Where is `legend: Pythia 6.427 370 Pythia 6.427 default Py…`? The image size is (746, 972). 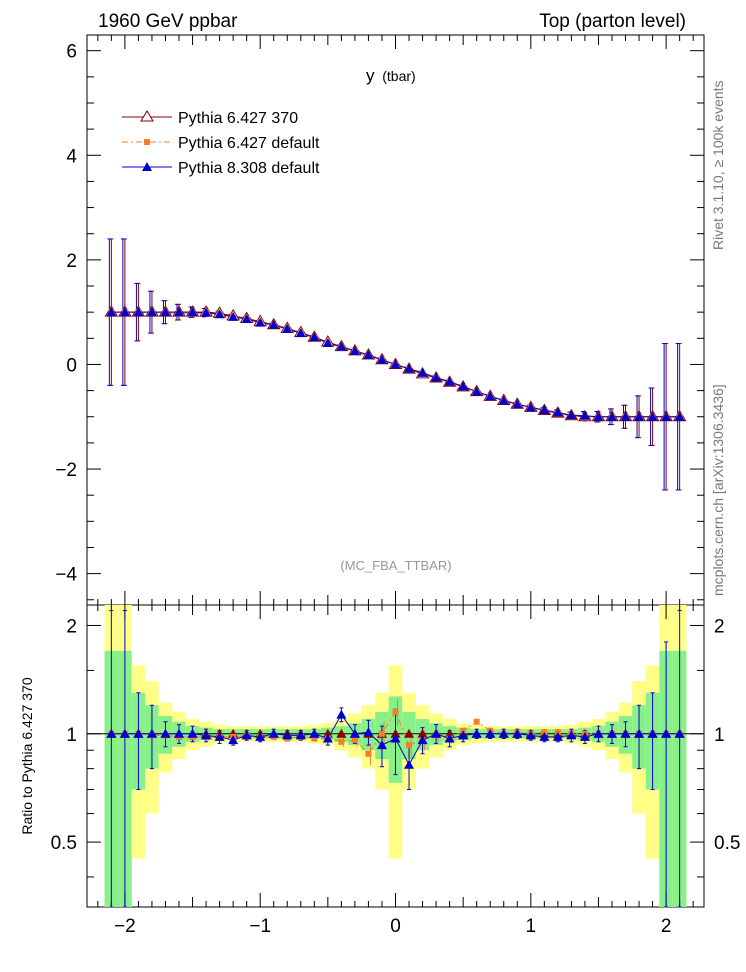
legend: Pythia 6.427 370 Pythia 6.427 default Py… is located at coordinates (221, 143).